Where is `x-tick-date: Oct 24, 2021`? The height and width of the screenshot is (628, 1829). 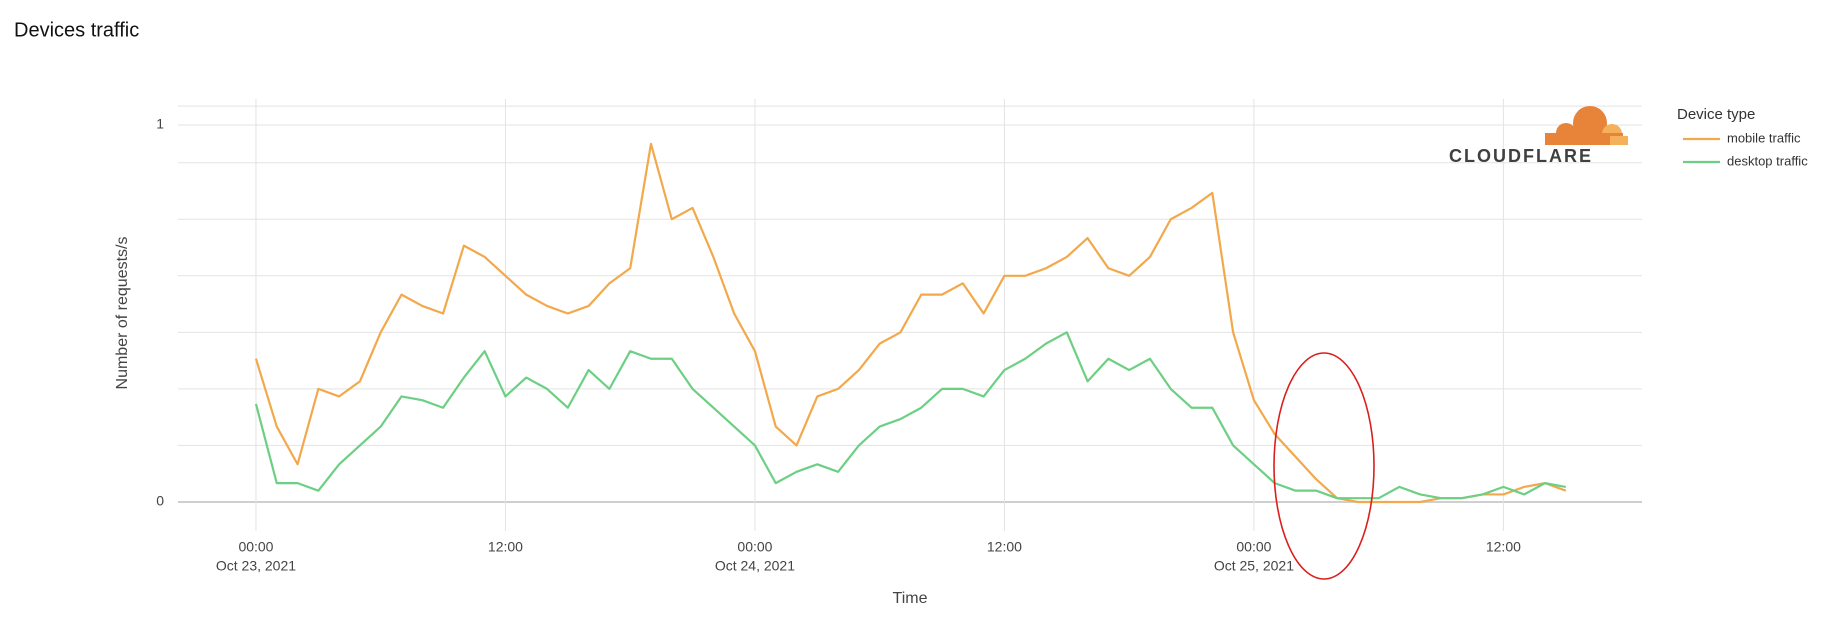
x-tick-date: Oct 24, 2021 is located at coordinates (755, 566).